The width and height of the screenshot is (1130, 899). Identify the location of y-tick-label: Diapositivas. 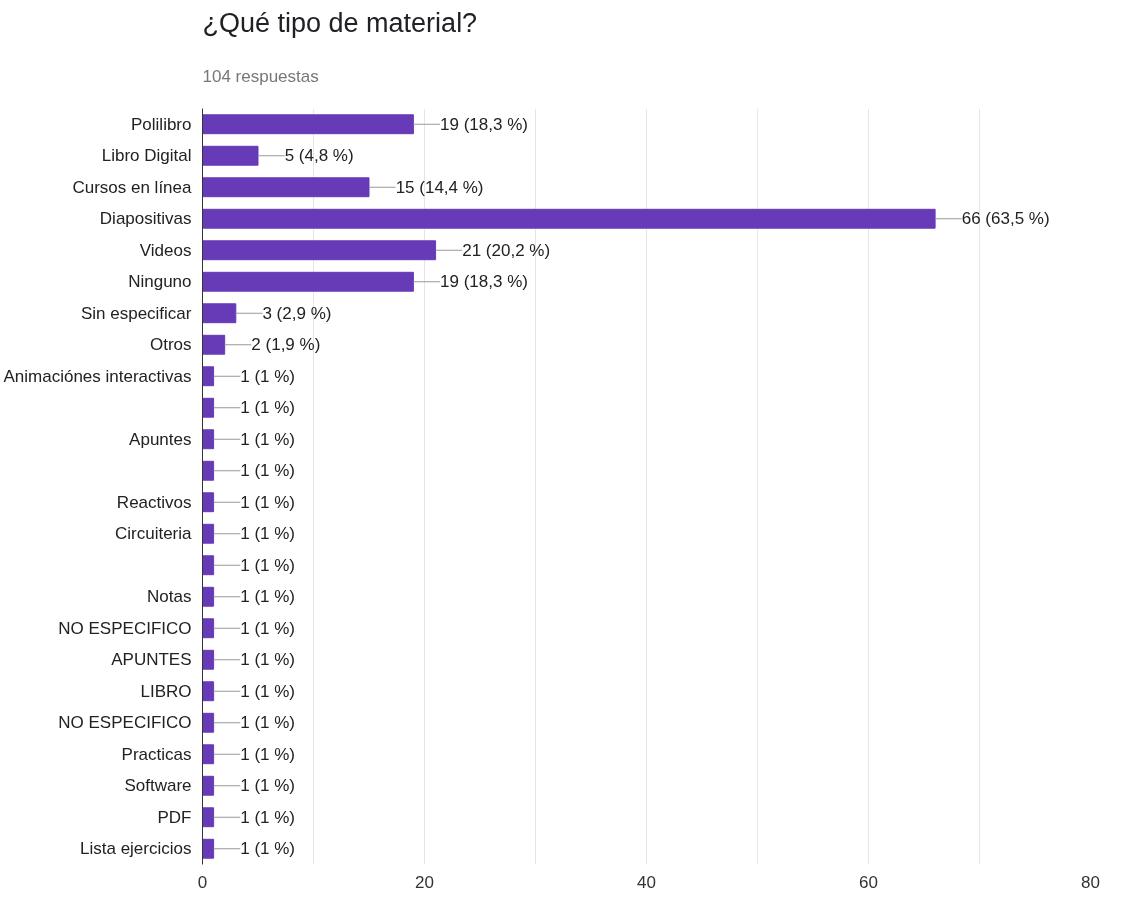
(145, 219).